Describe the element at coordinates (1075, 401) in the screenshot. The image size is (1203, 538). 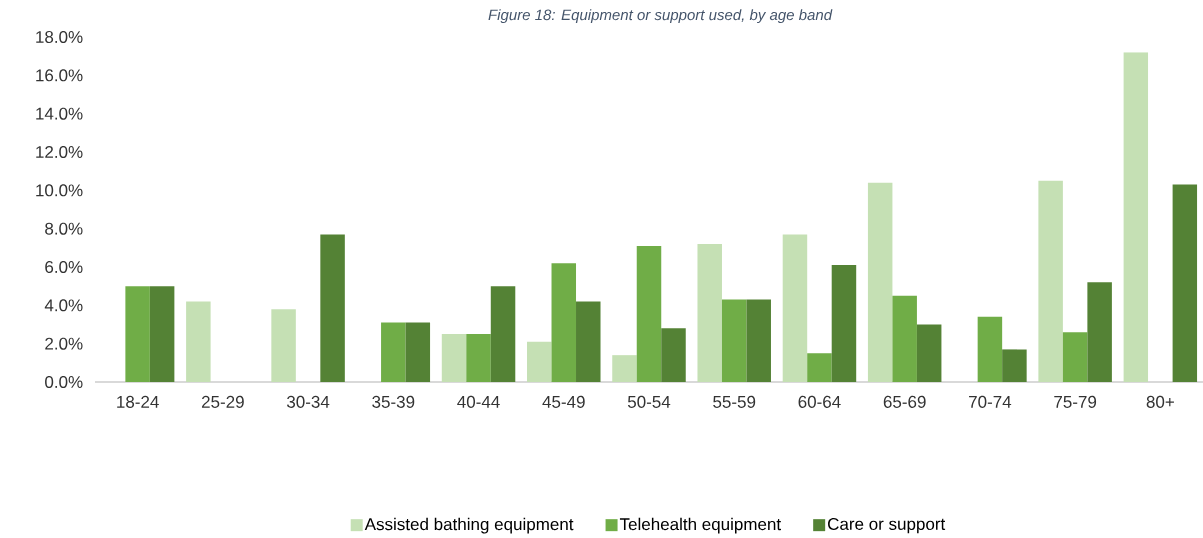
I see `x-tick-label: 75-79` at that location.